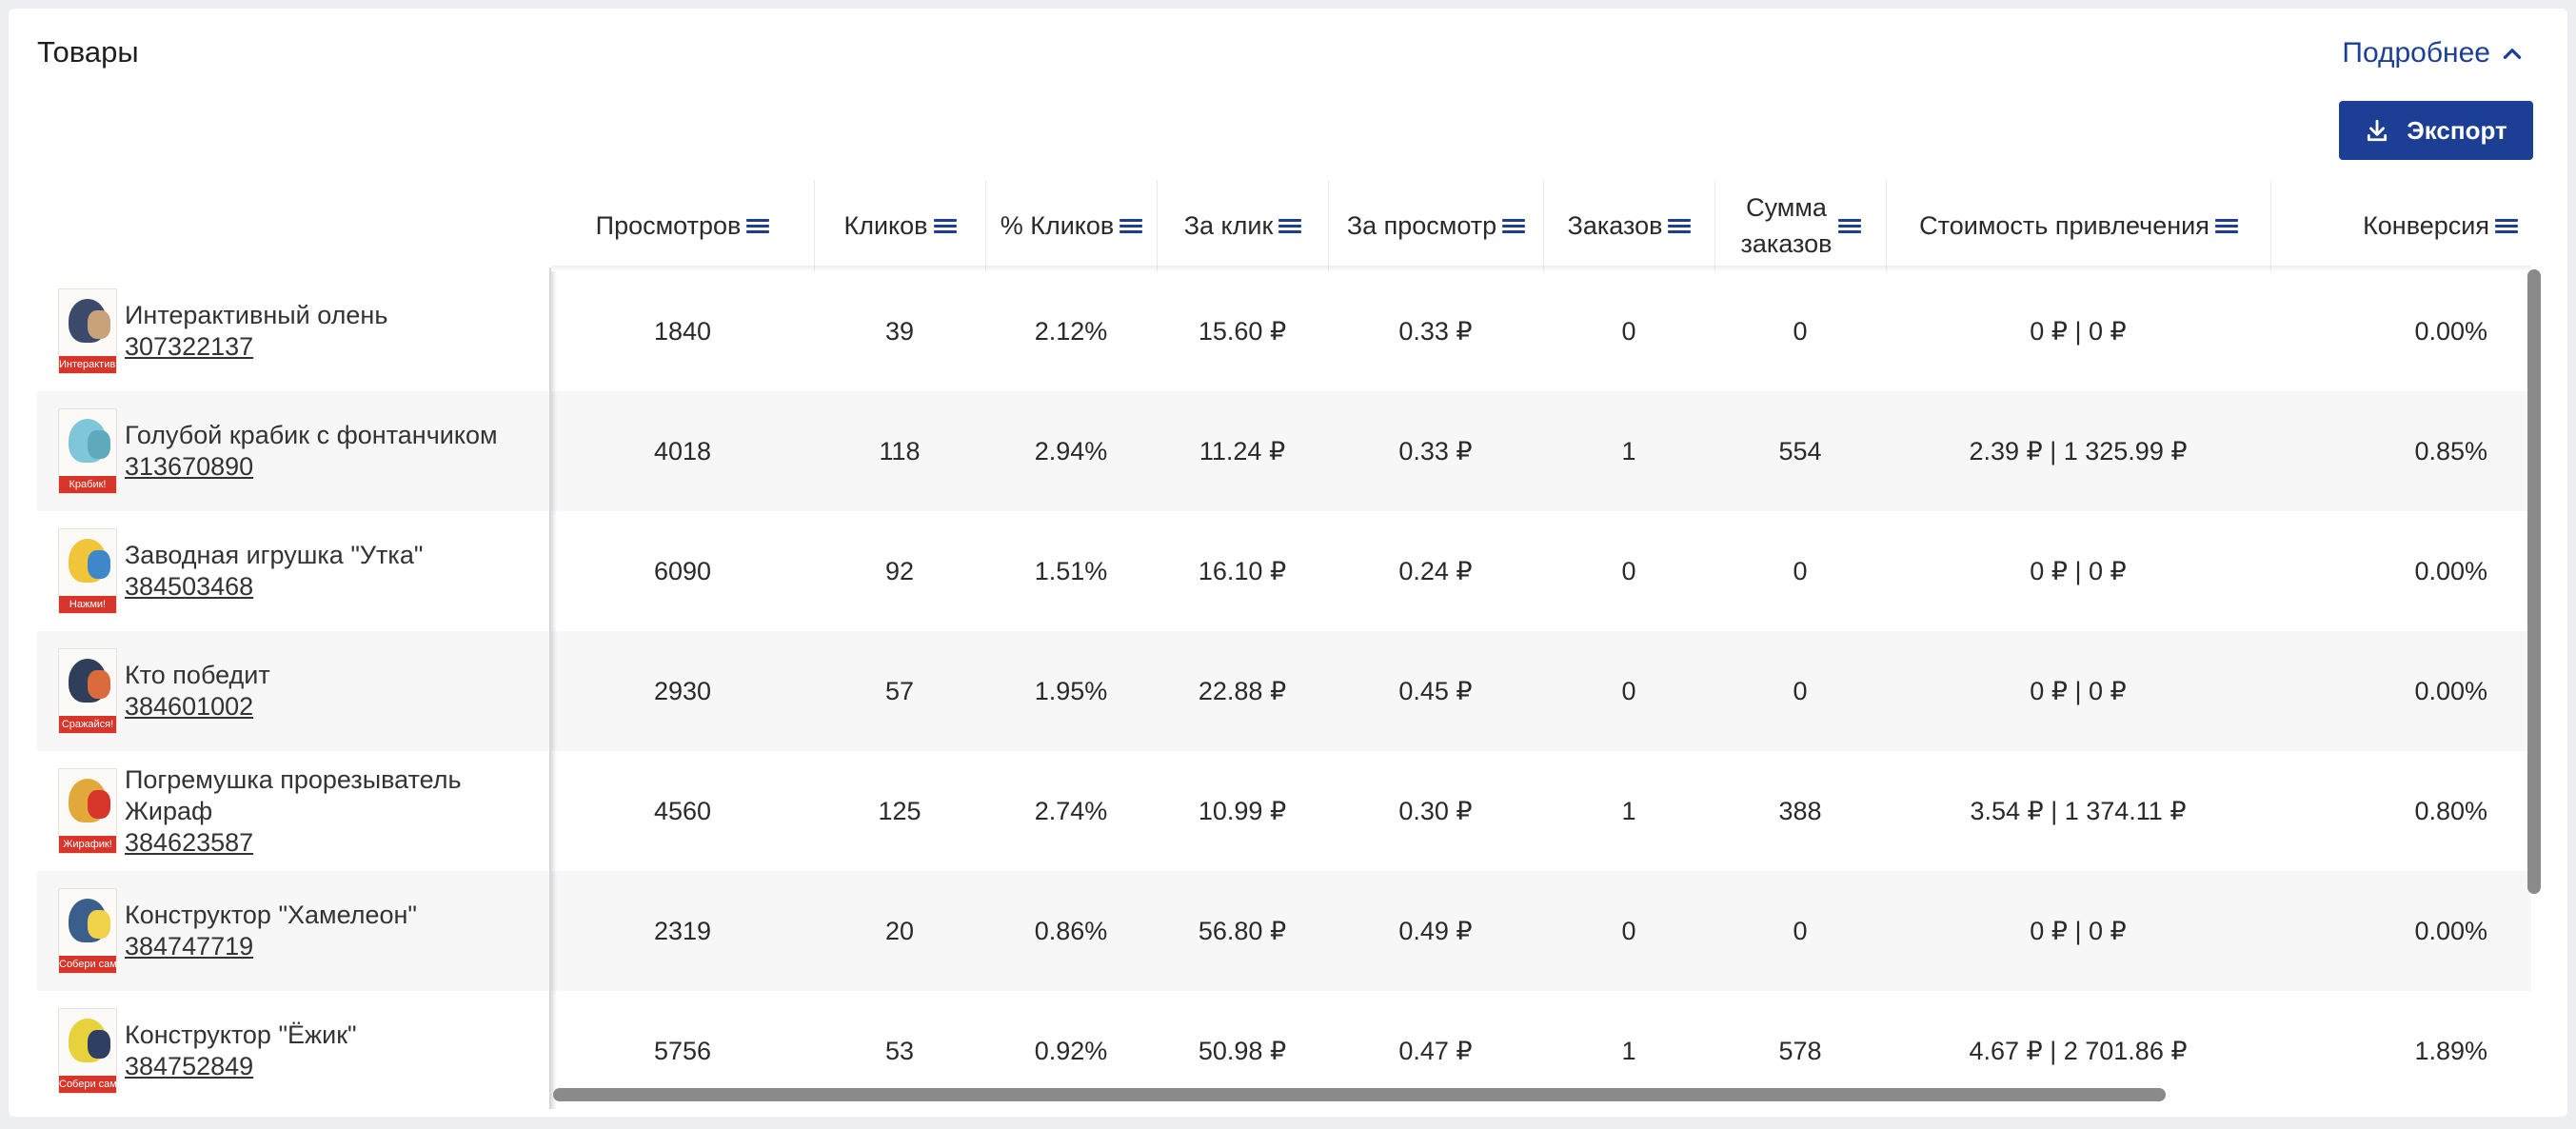 The width and height of the screenshot is (2576, 1129). I want to click on product-info: Голубой крабик с фонтанчиком 313670890, so click(334, 451).